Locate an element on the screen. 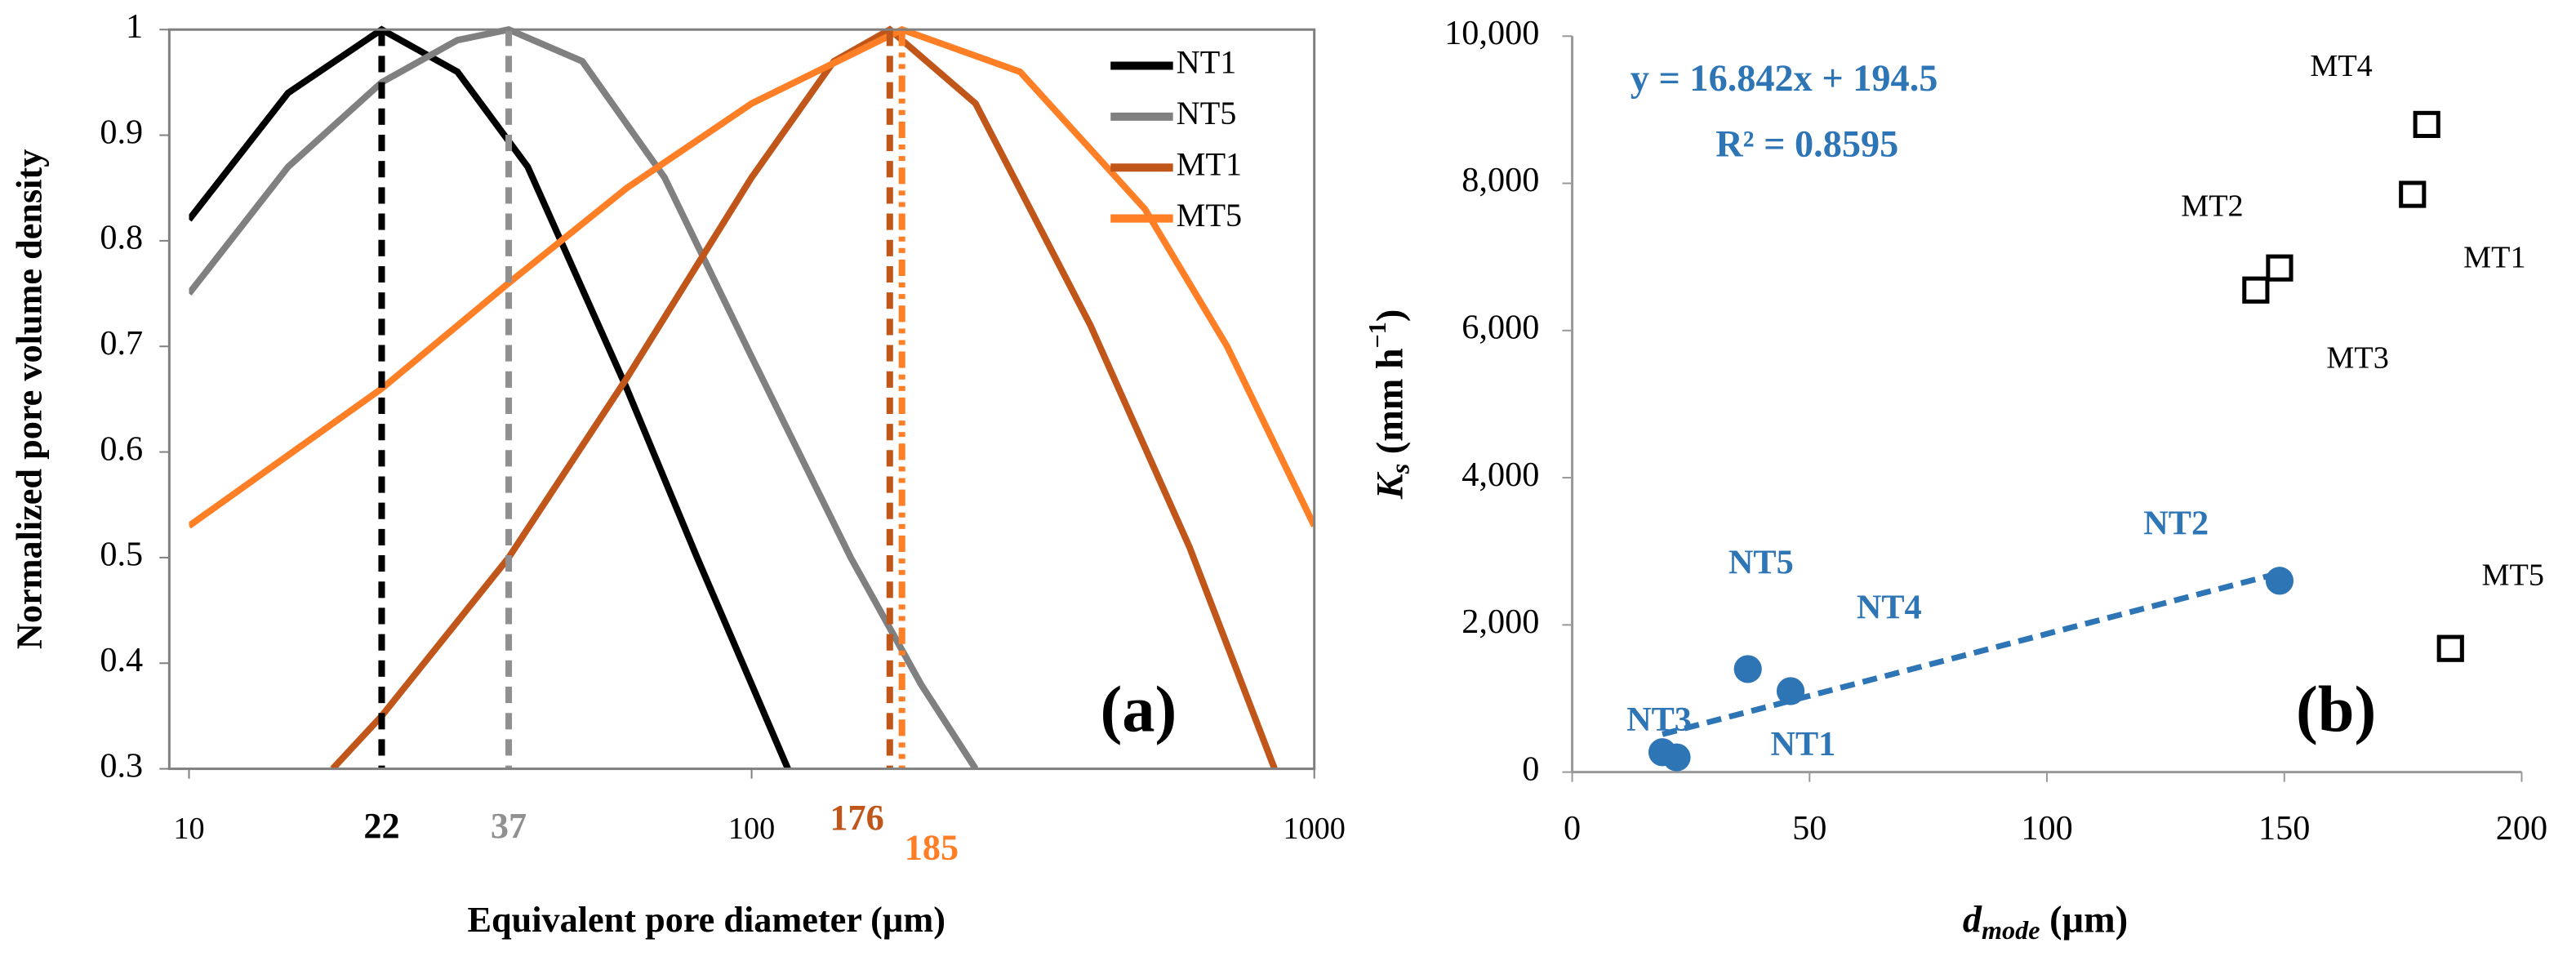  y-tick-label: 0.7 is located at coordinates (122, 344).